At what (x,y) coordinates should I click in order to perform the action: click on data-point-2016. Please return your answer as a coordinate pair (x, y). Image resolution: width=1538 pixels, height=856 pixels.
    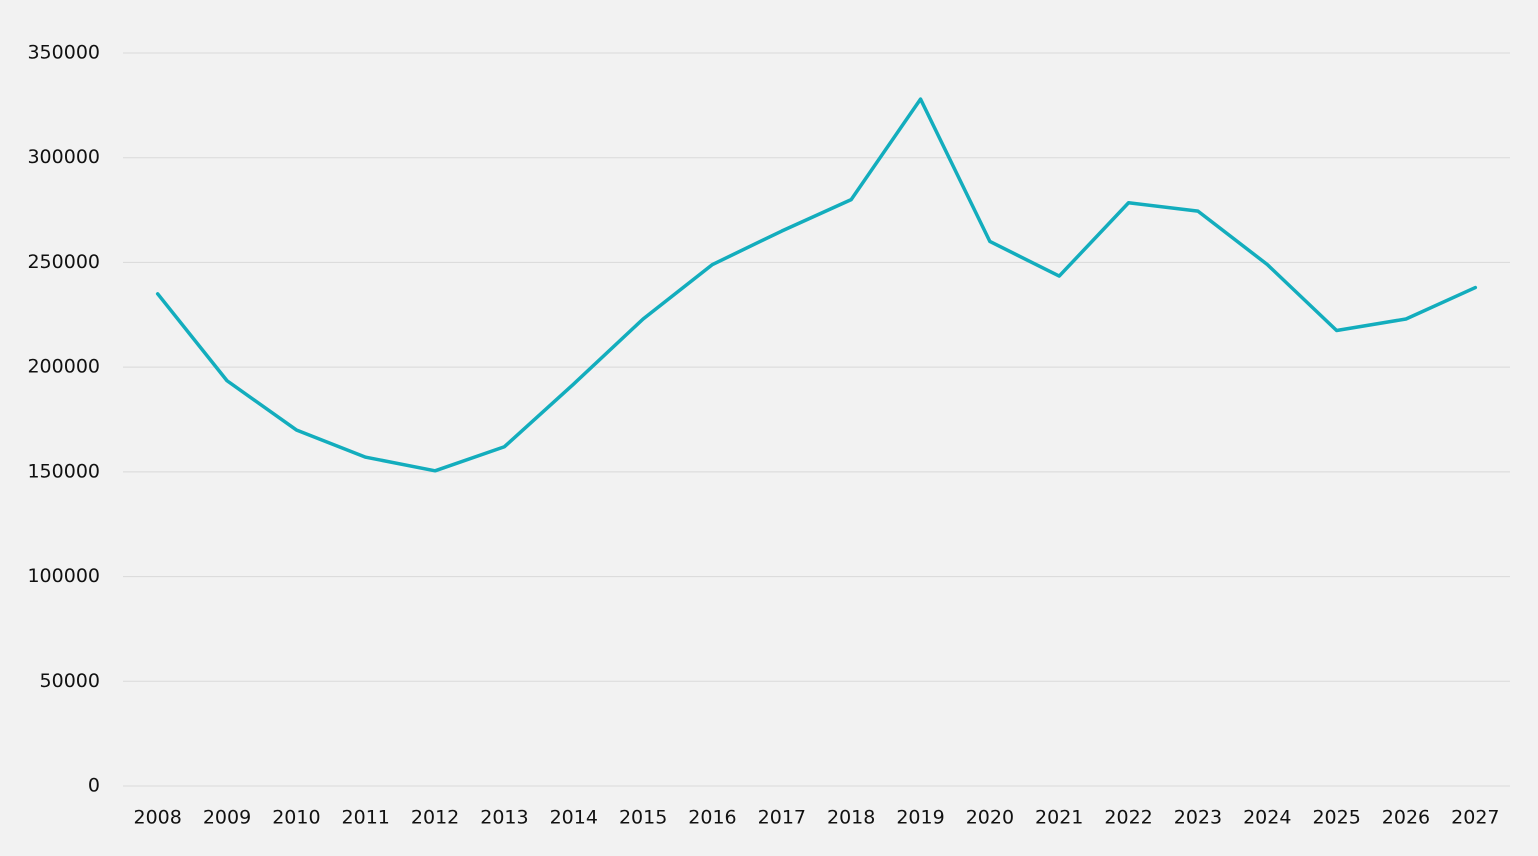
    Looking at the image, I should click on (712, 265).